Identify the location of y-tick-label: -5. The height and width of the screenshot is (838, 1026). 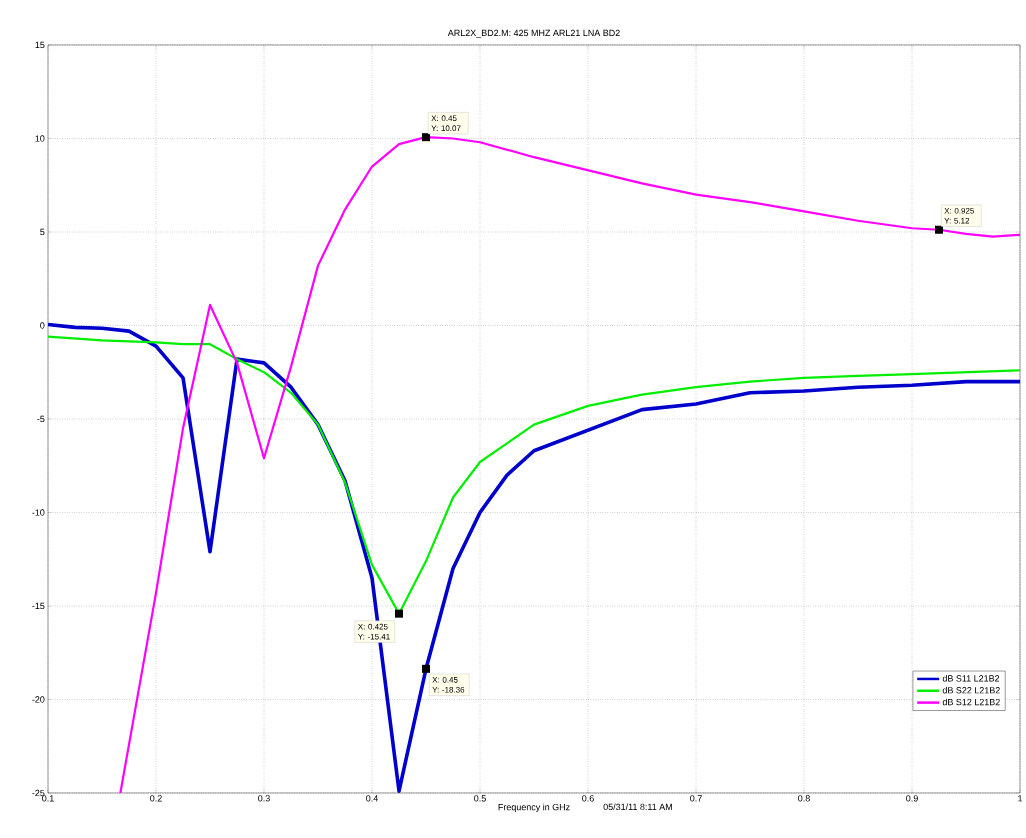
(41, 419).